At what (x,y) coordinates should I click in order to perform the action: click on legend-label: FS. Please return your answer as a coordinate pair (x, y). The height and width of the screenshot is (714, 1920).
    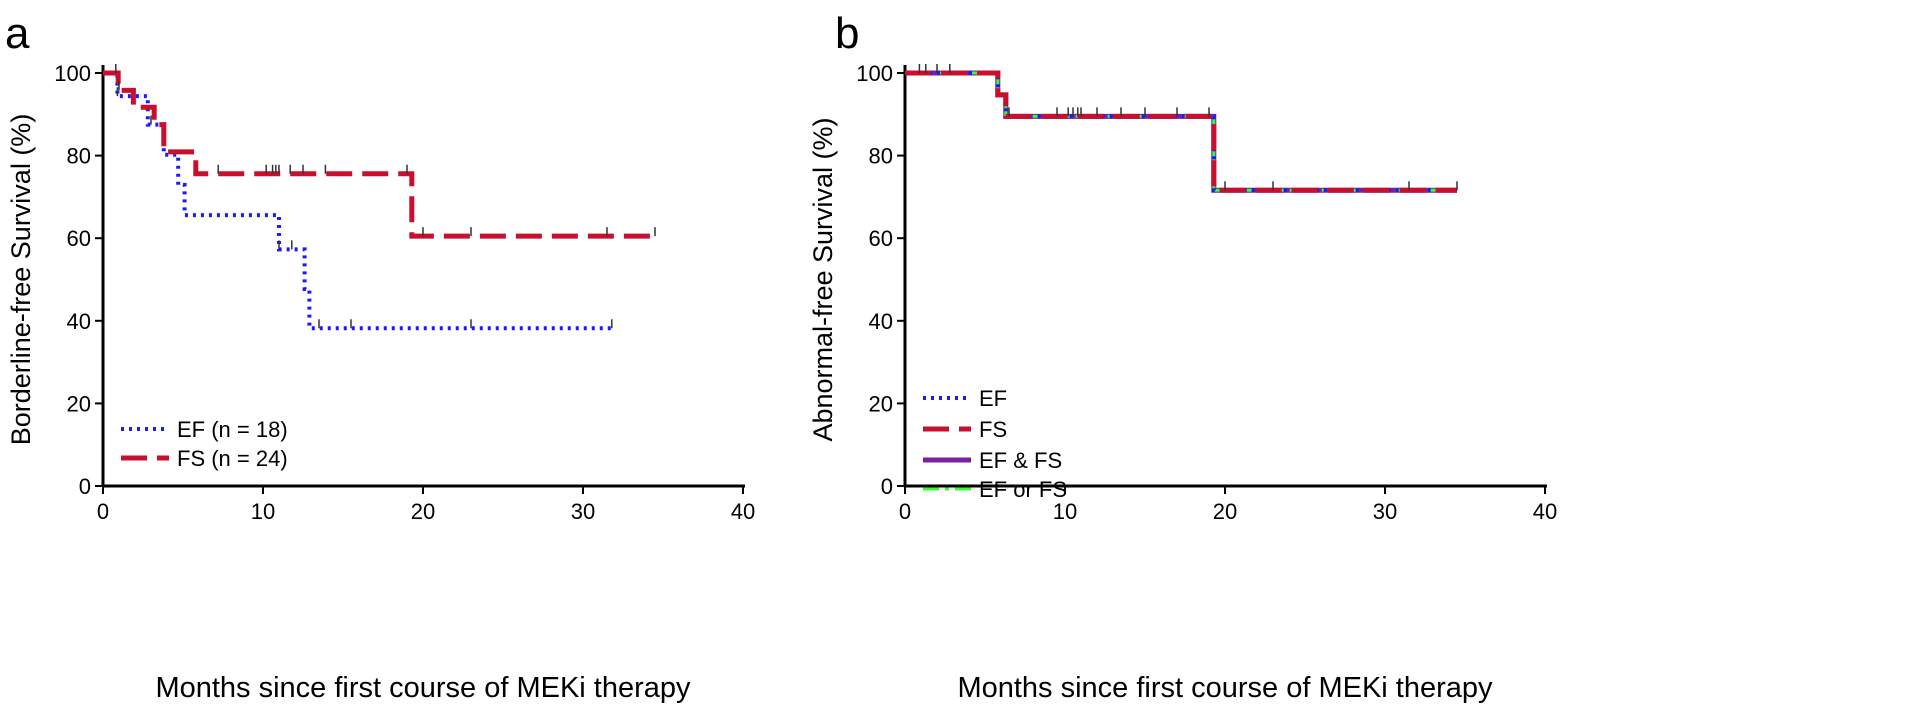
    Looking at the image, I should click on (993, 429).